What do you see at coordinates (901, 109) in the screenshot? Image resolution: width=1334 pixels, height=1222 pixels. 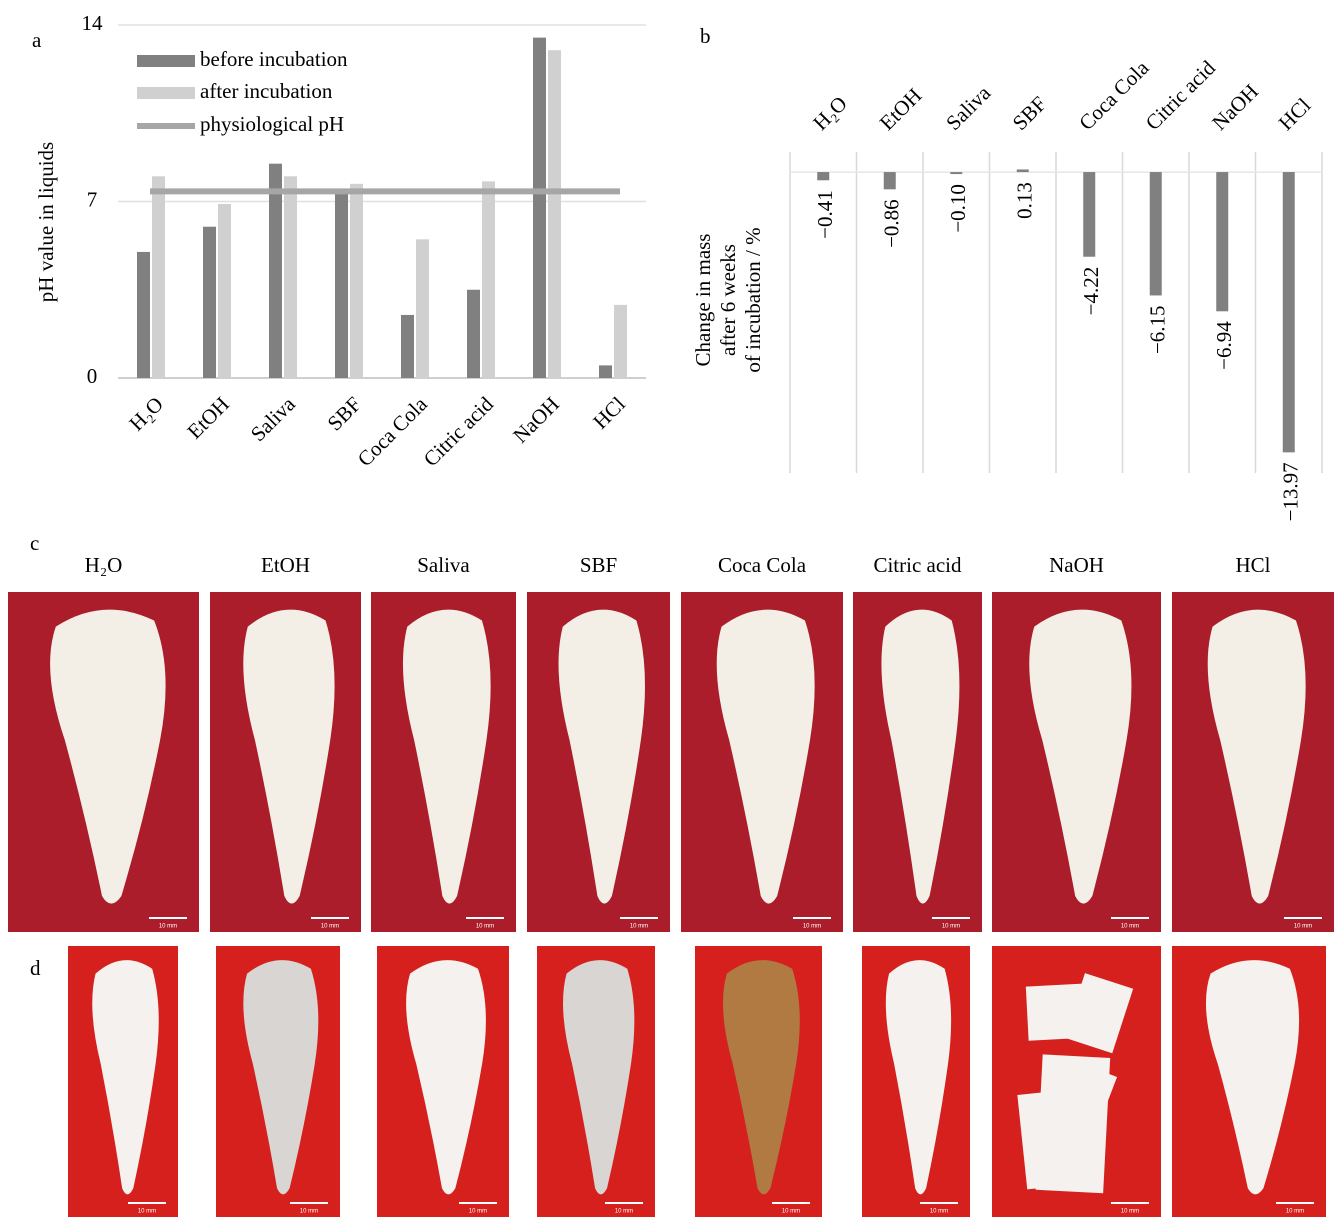 I see `x-tick-label: EtOH` at bounding box center [901, 109].